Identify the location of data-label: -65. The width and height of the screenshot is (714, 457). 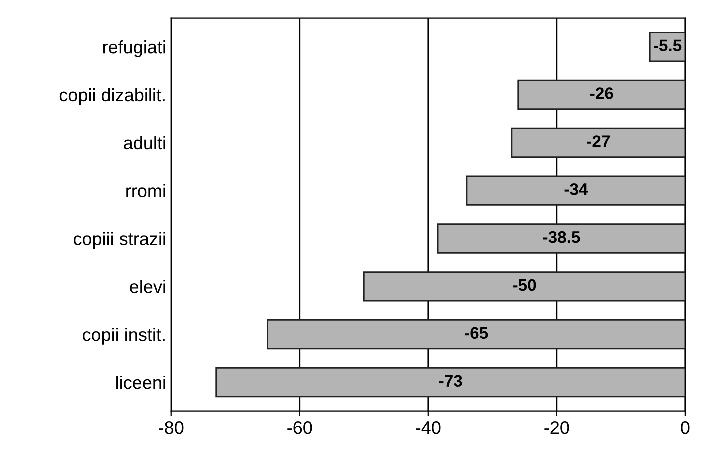
(476, 333).